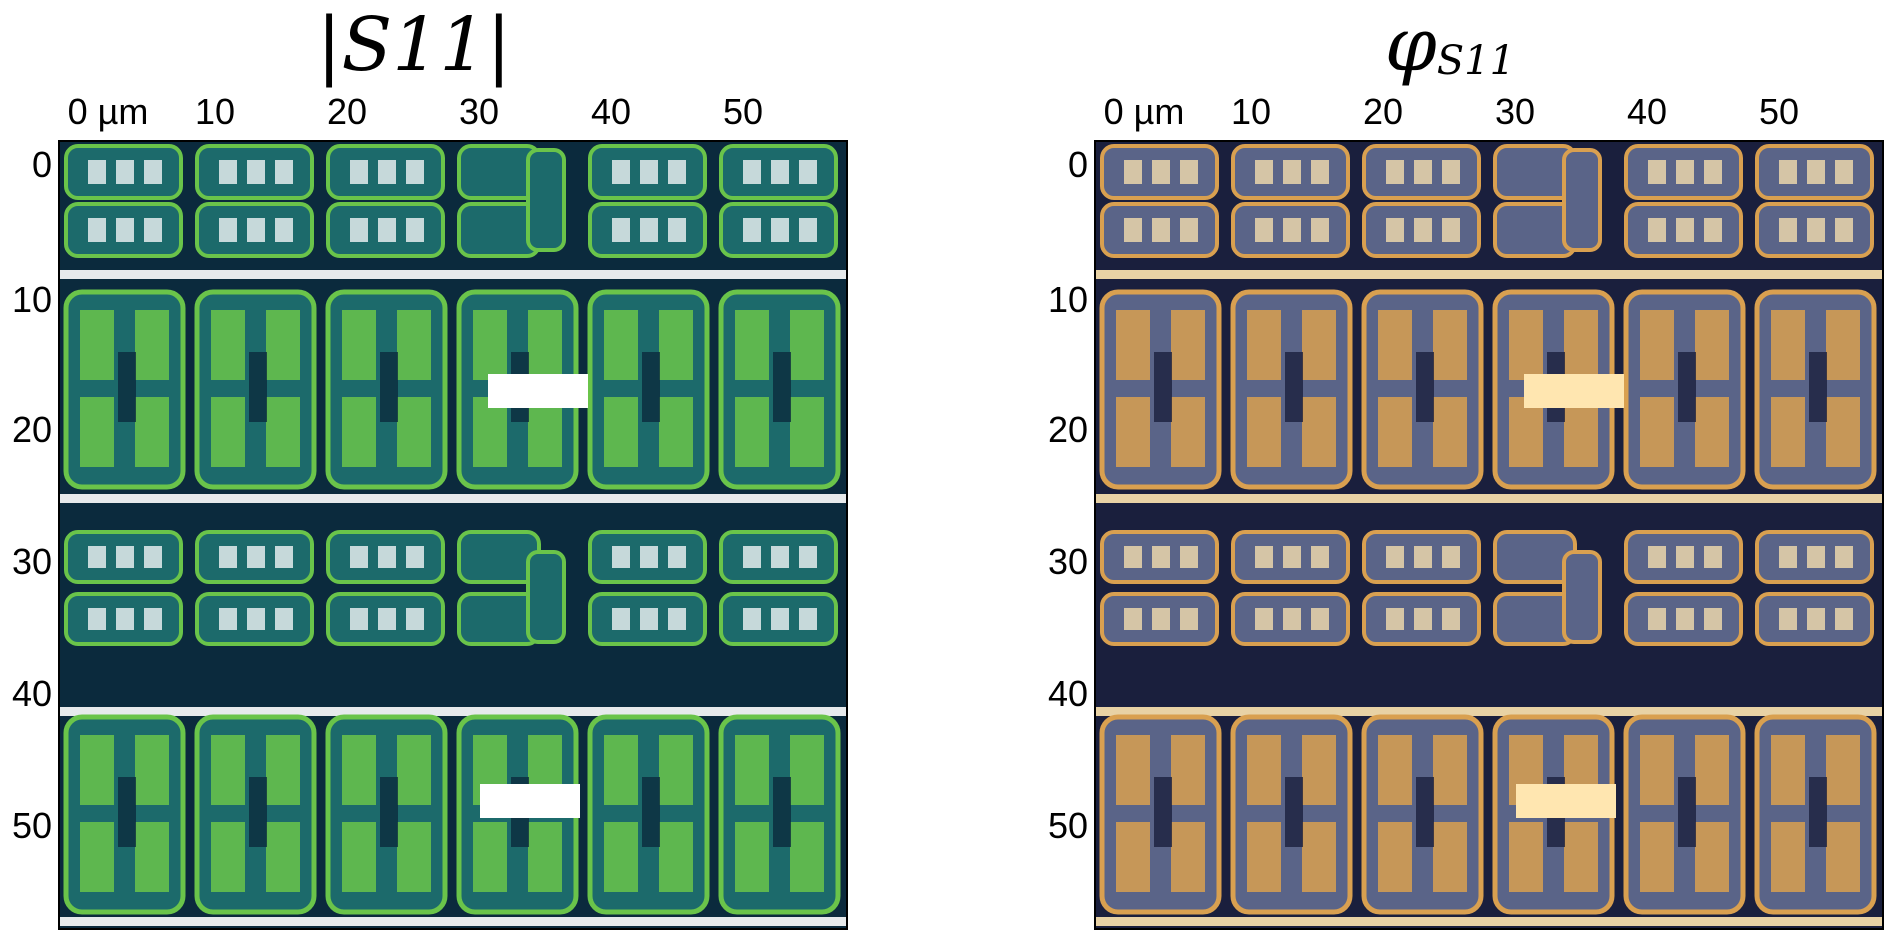  I want to click on magnitude-title: |S11|, so click(432, 45).